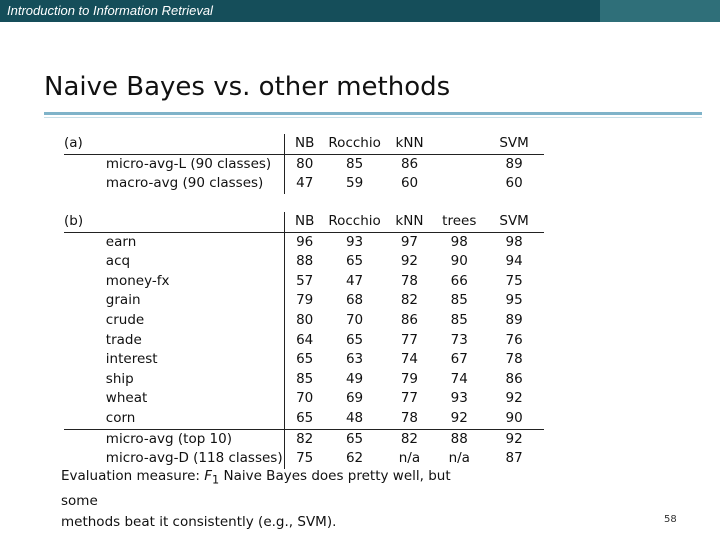 The width and height of the screenshot is (720, 540). I want to click on table-cell: 68, so click(354, 300).